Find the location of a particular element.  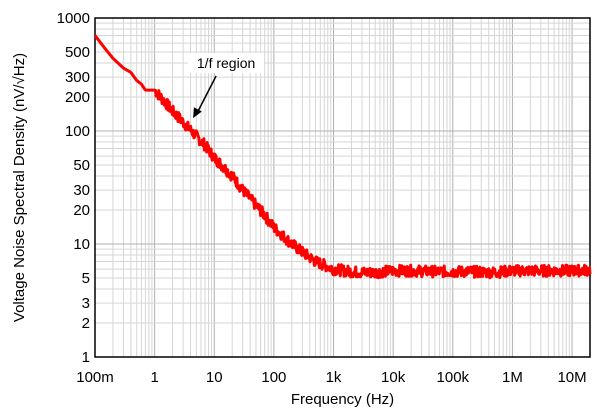

y-tick-label: 2 is located at coordinates (86, 323).